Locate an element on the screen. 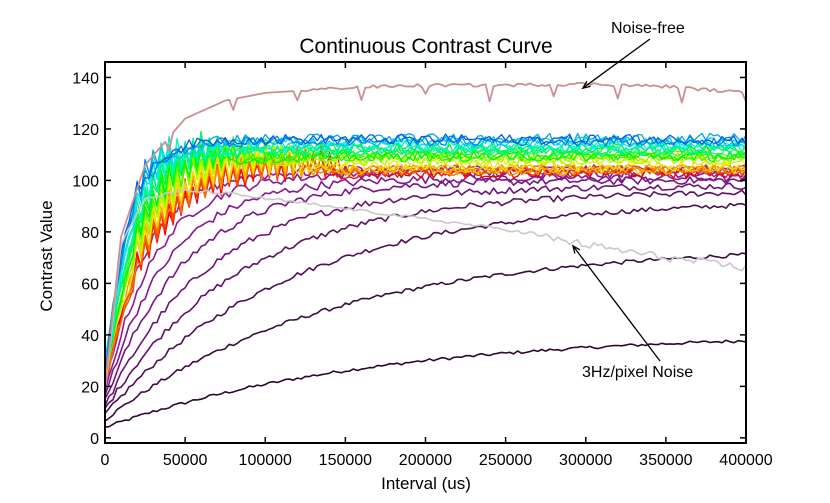 The image size is (830, 503). y-axis-label: Contrast Value is located at coordinates (46, 255).